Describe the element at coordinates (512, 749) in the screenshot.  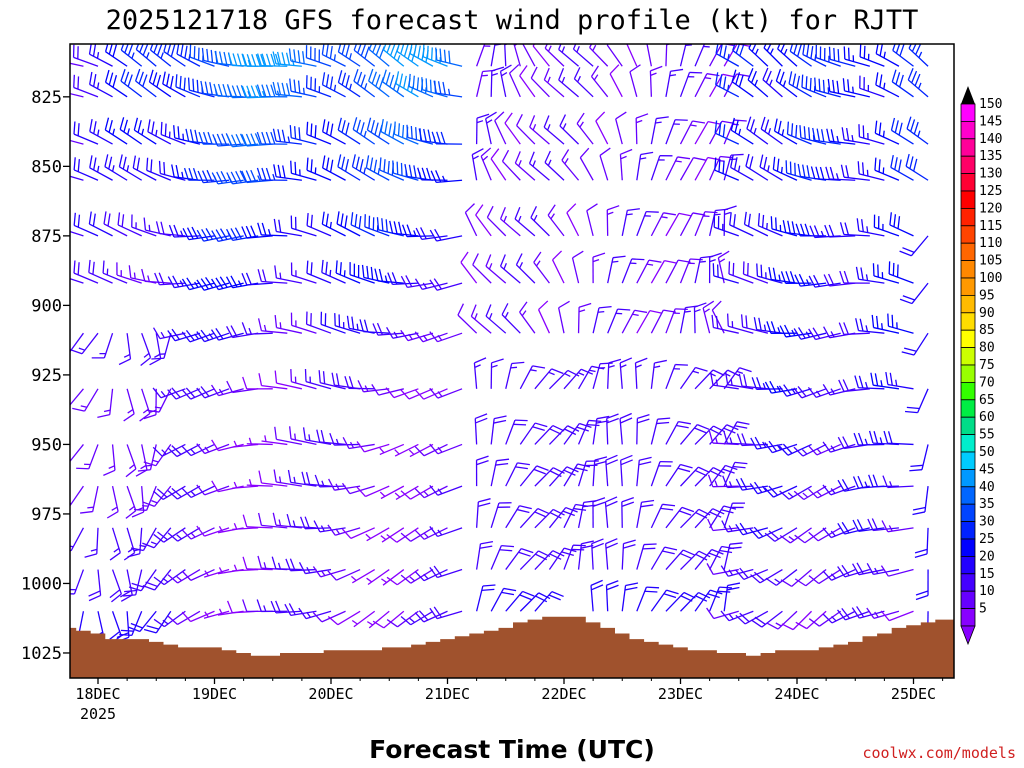
I see `x-axis-label: Forecast Time (UTC)` at that location.